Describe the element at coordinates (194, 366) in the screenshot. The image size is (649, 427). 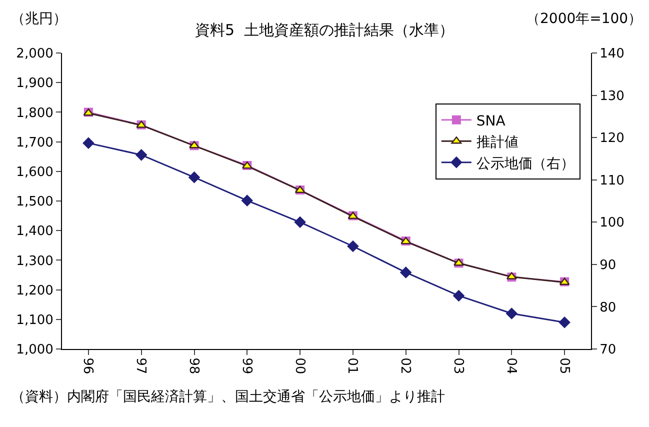
I see `x-tick-label: 98` at that location.